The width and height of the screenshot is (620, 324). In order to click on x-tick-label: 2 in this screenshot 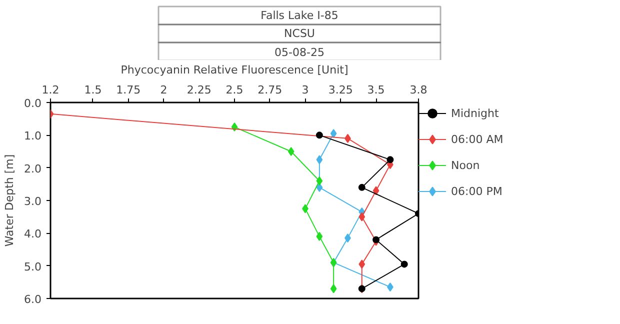, I will do `click(164, 90)`.